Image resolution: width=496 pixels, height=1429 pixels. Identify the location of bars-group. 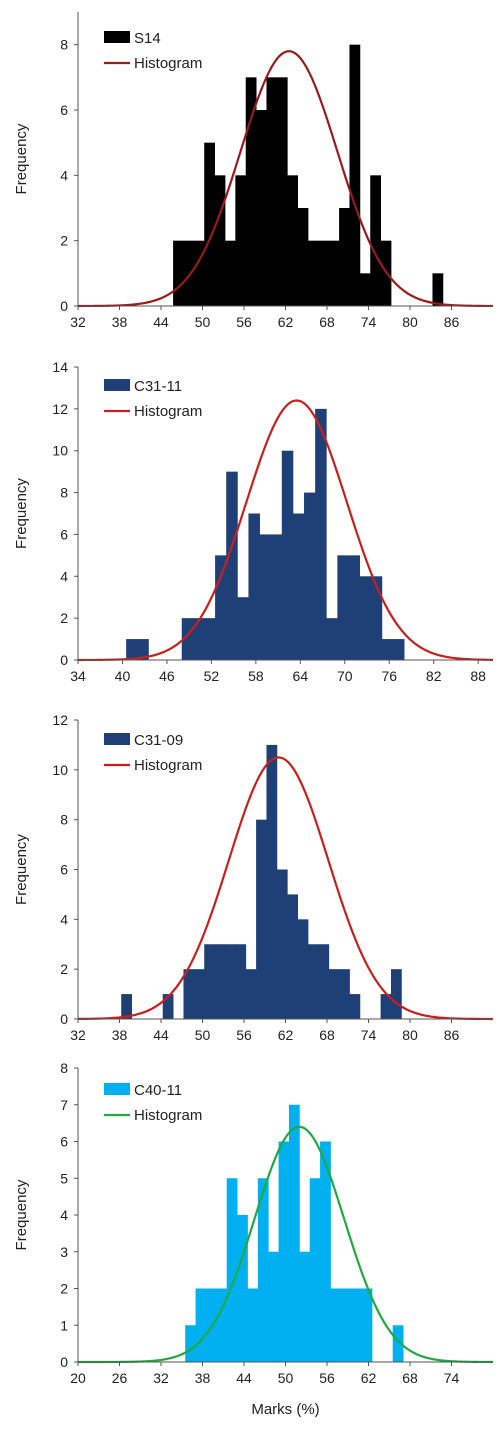
(261, 881).